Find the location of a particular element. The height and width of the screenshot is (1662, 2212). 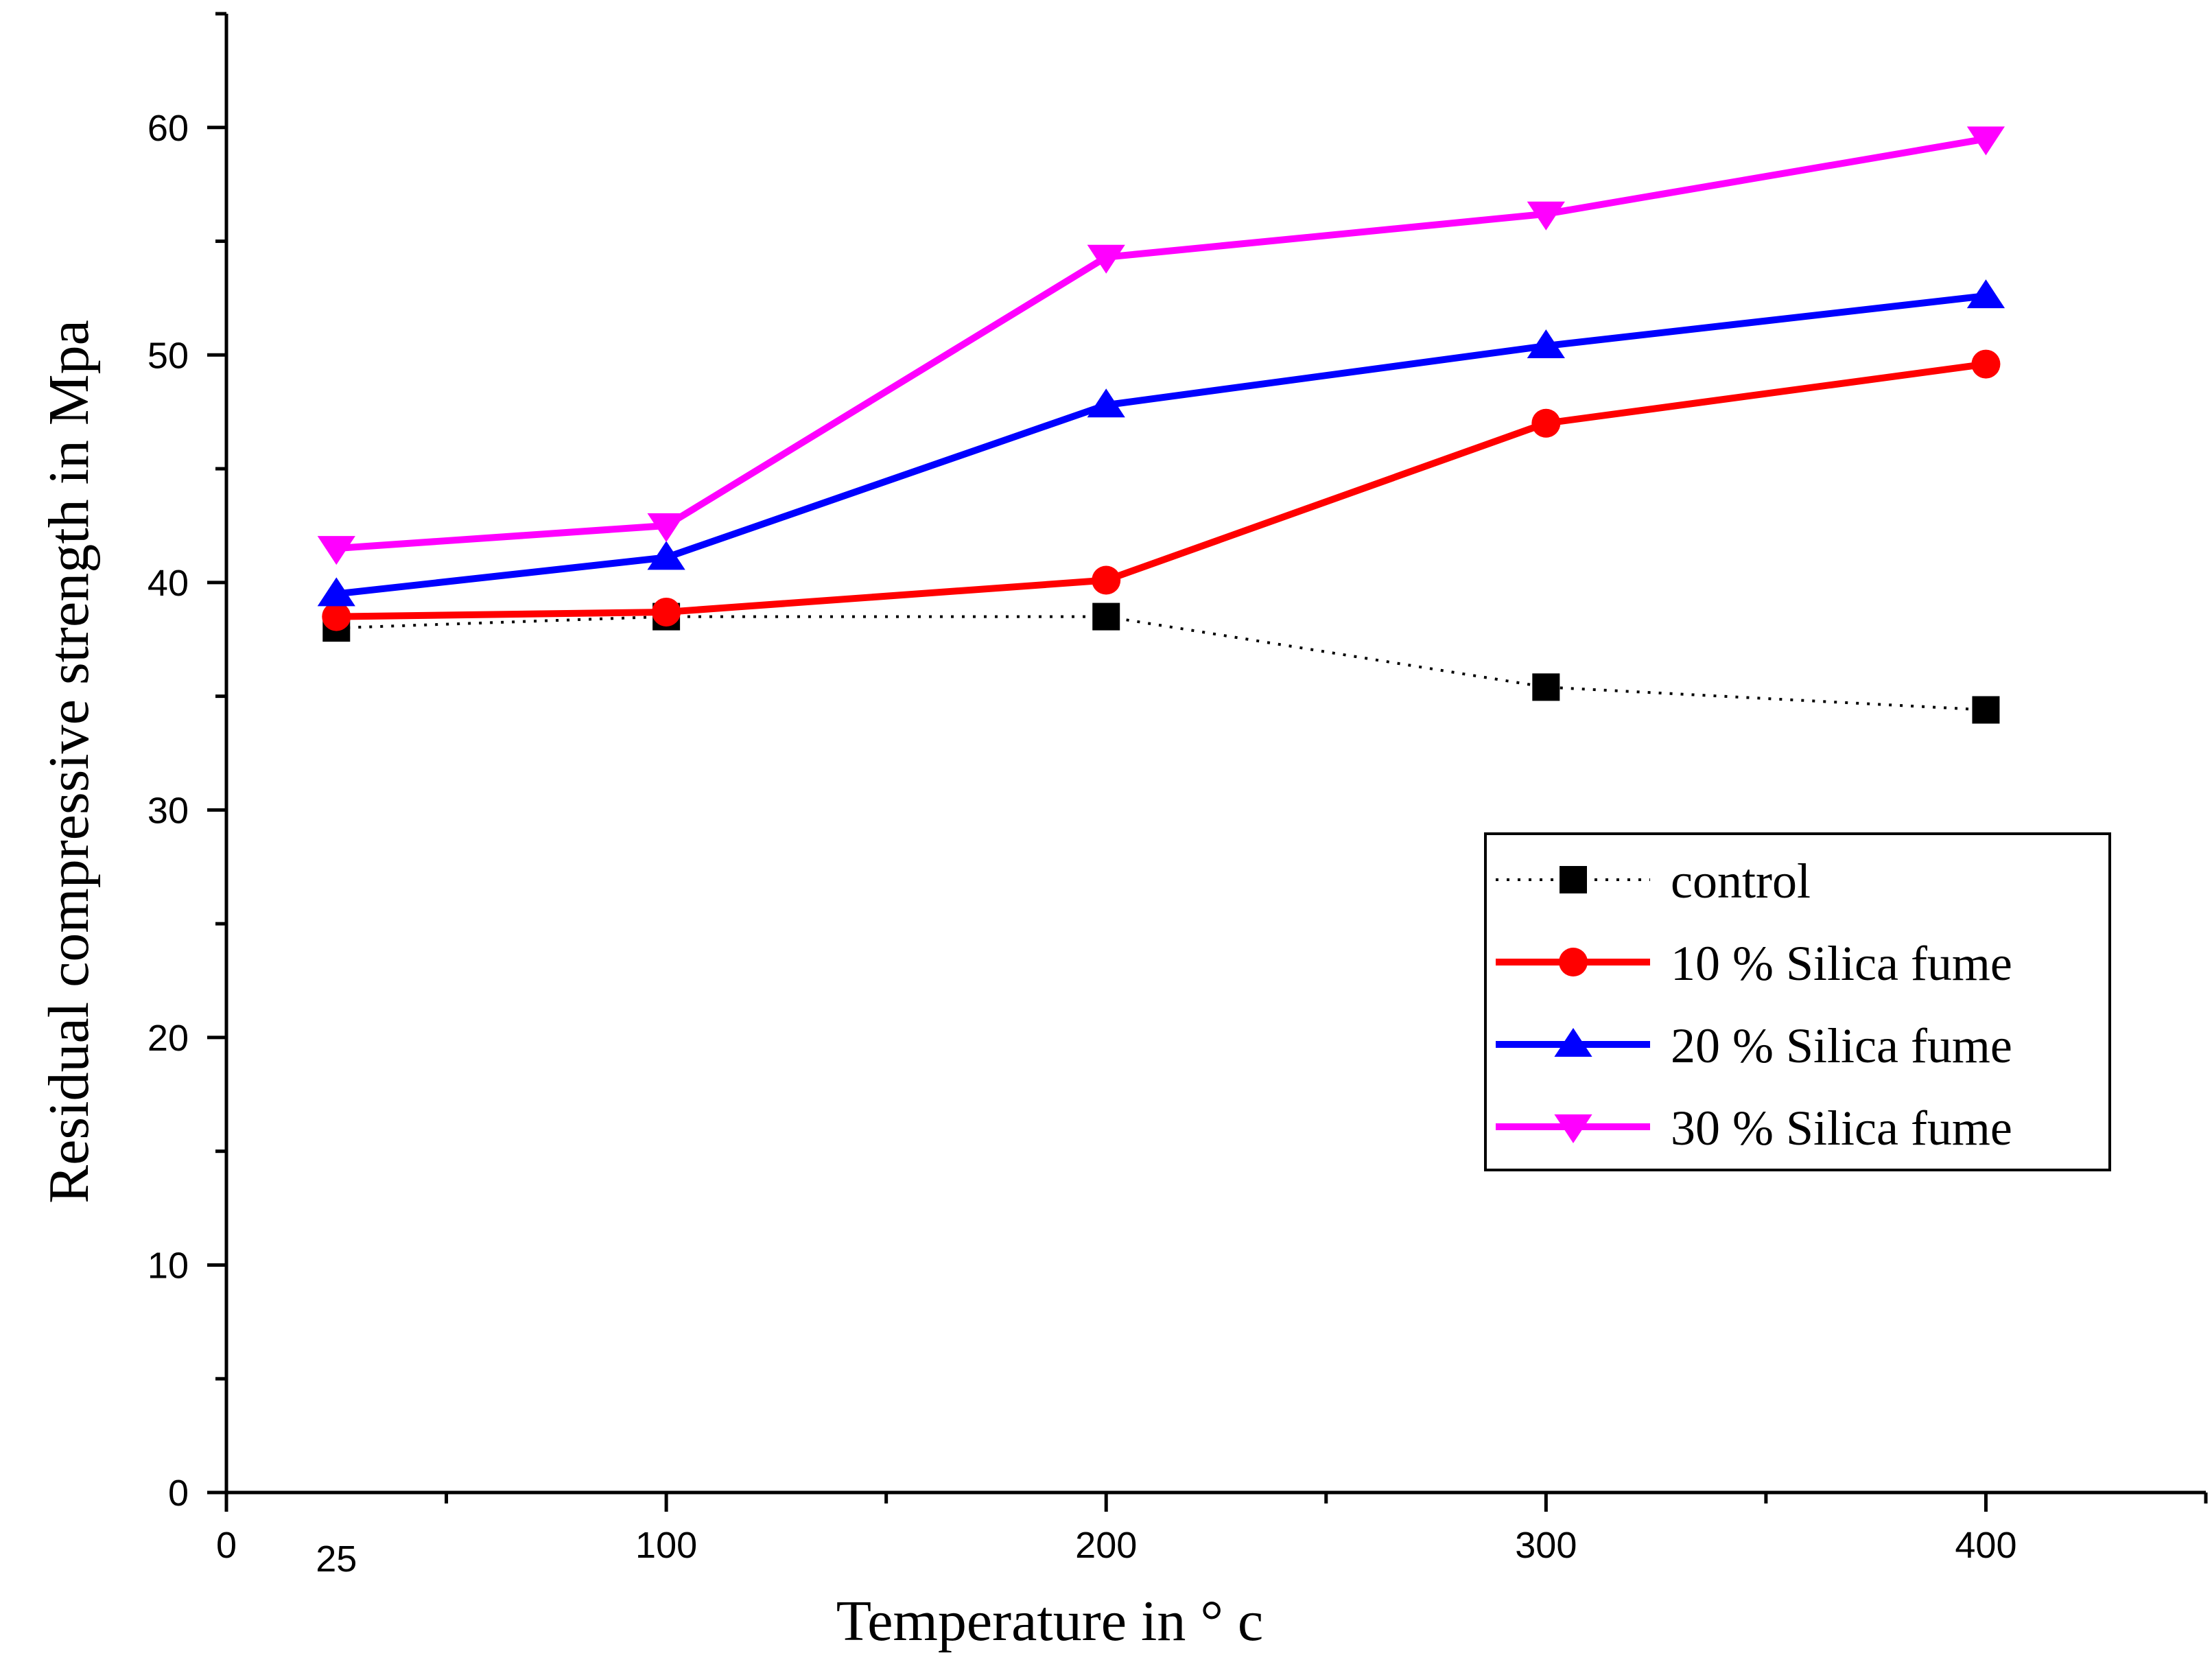

y-tick-label: 20 is located at coordinates (168, 1038).